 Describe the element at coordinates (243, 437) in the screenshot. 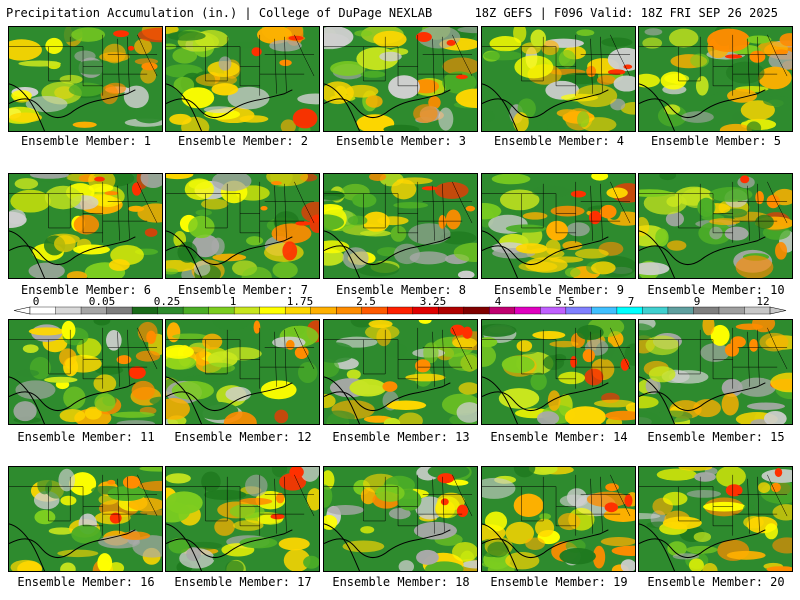

I see `ensemble-member-label: Ensemble Member: 12` at that location.